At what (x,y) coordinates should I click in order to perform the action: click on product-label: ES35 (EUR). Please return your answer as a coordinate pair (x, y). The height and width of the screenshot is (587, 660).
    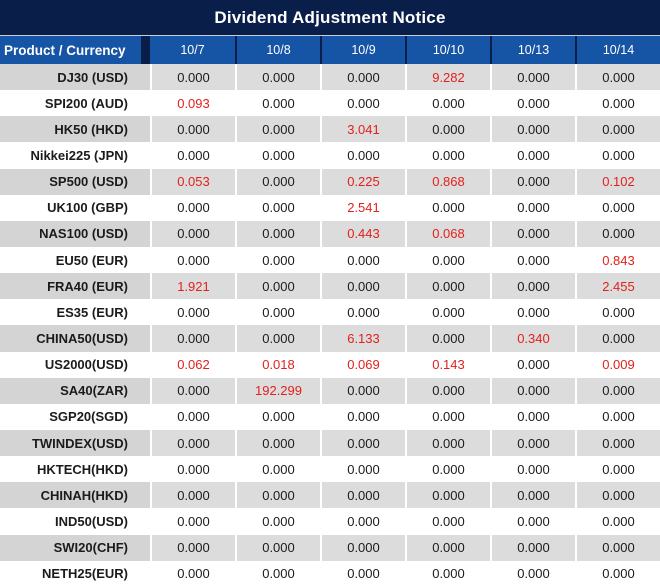
    Looking at the image, I should click on (75, 312).